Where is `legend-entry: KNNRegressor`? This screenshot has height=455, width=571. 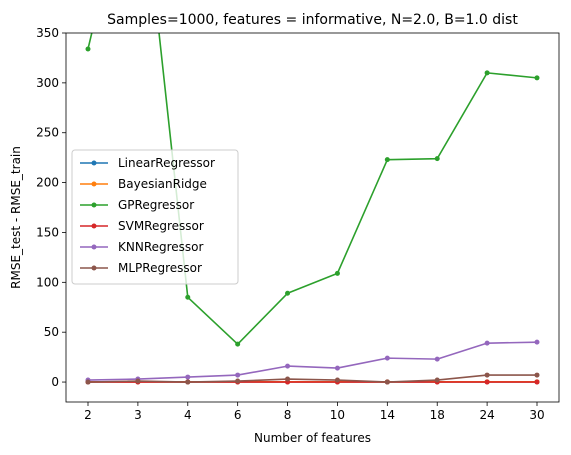 legend-entry: KNNRegressor is located at coordinates (142, 247).